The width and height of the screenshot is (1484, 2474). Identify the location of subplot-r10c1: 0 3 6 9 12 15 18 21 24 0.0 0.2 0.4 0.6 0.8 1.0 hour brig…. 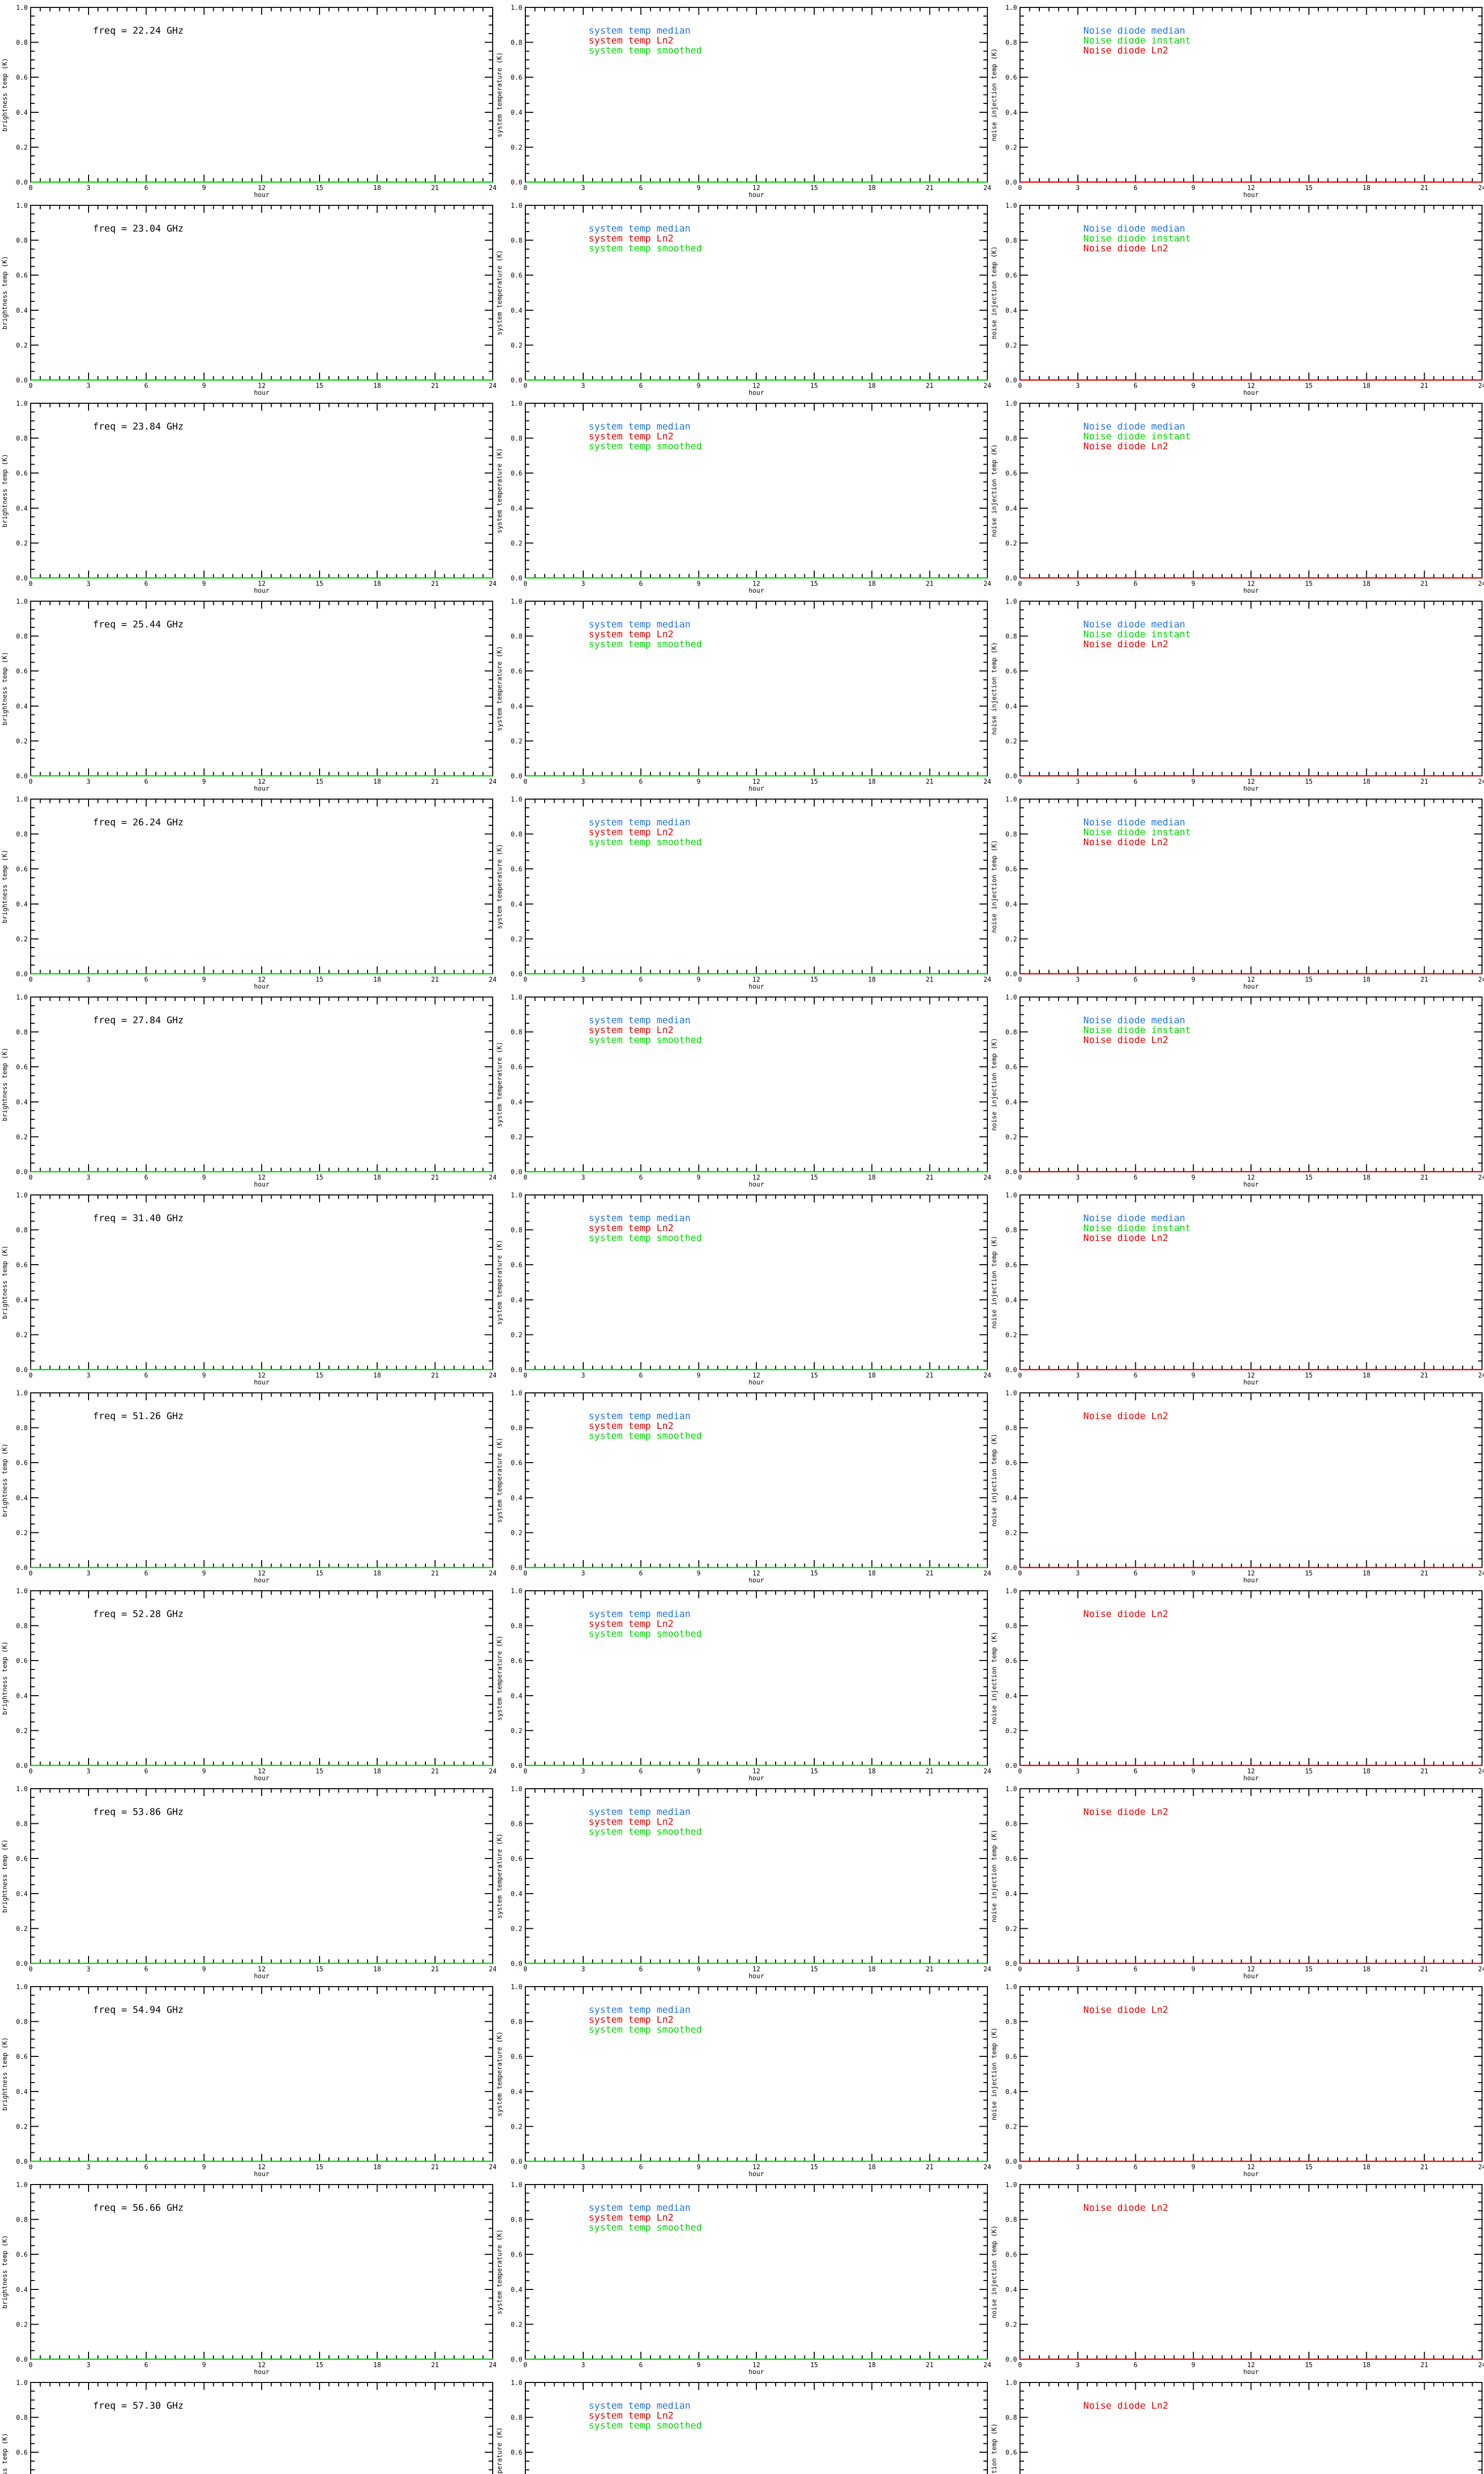
(249, 1883).